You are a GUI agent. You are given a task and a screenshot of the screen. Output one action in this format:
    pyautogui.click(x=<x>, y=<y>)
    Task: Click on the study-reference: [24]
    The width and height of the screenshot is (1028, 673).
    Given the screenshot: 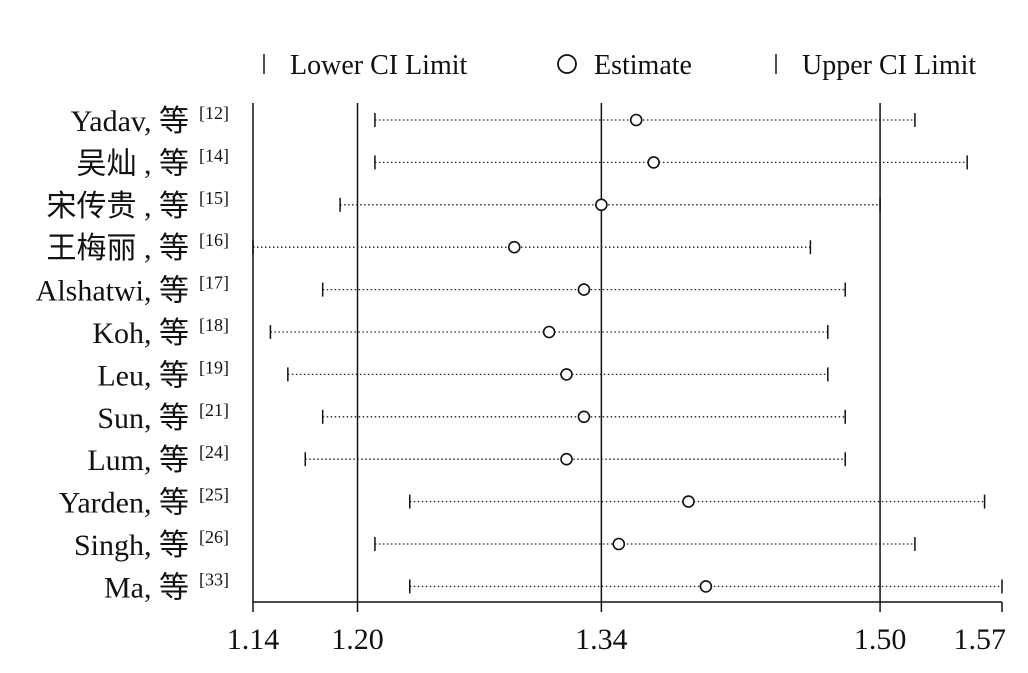 What is the action you would take?
    pyautogui.click(x=214, y=452)
    